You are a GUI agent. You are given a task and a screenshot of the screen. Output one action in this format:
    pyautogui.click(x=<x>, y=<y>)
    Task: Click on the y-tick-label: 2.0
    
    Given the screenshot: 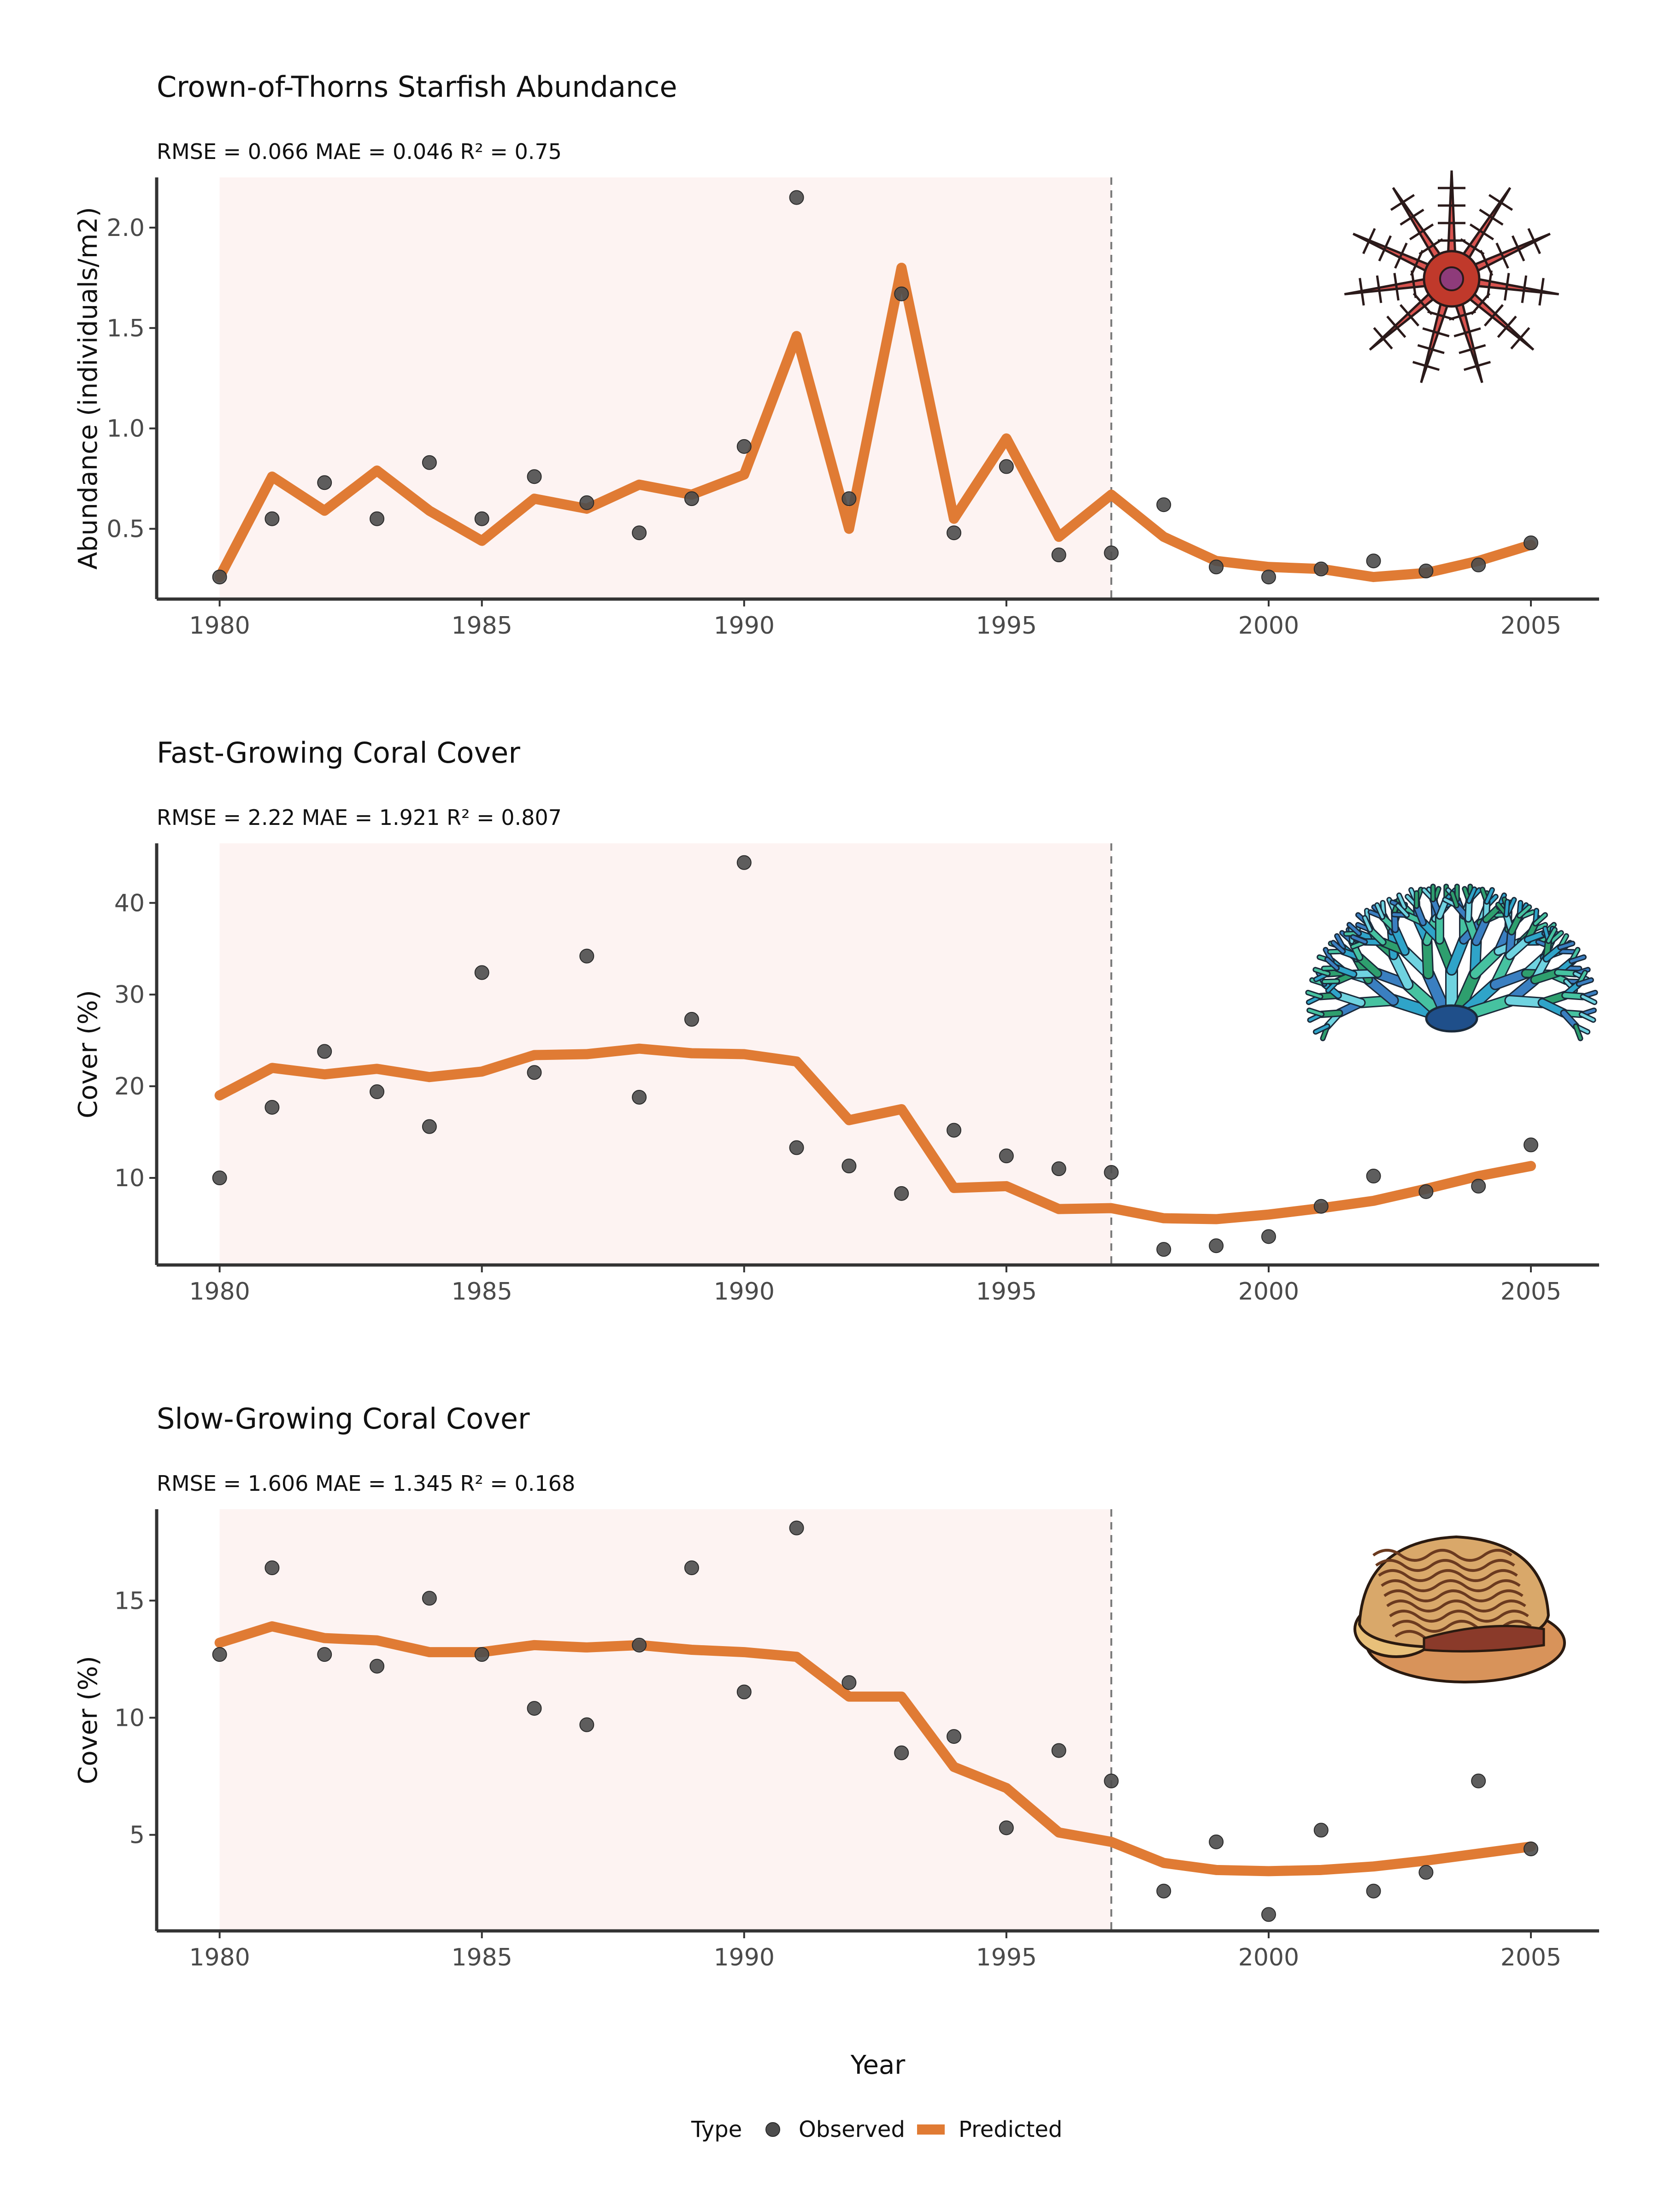 What is the action you would take?
    pyautogui.click(x=125, y=228)
    